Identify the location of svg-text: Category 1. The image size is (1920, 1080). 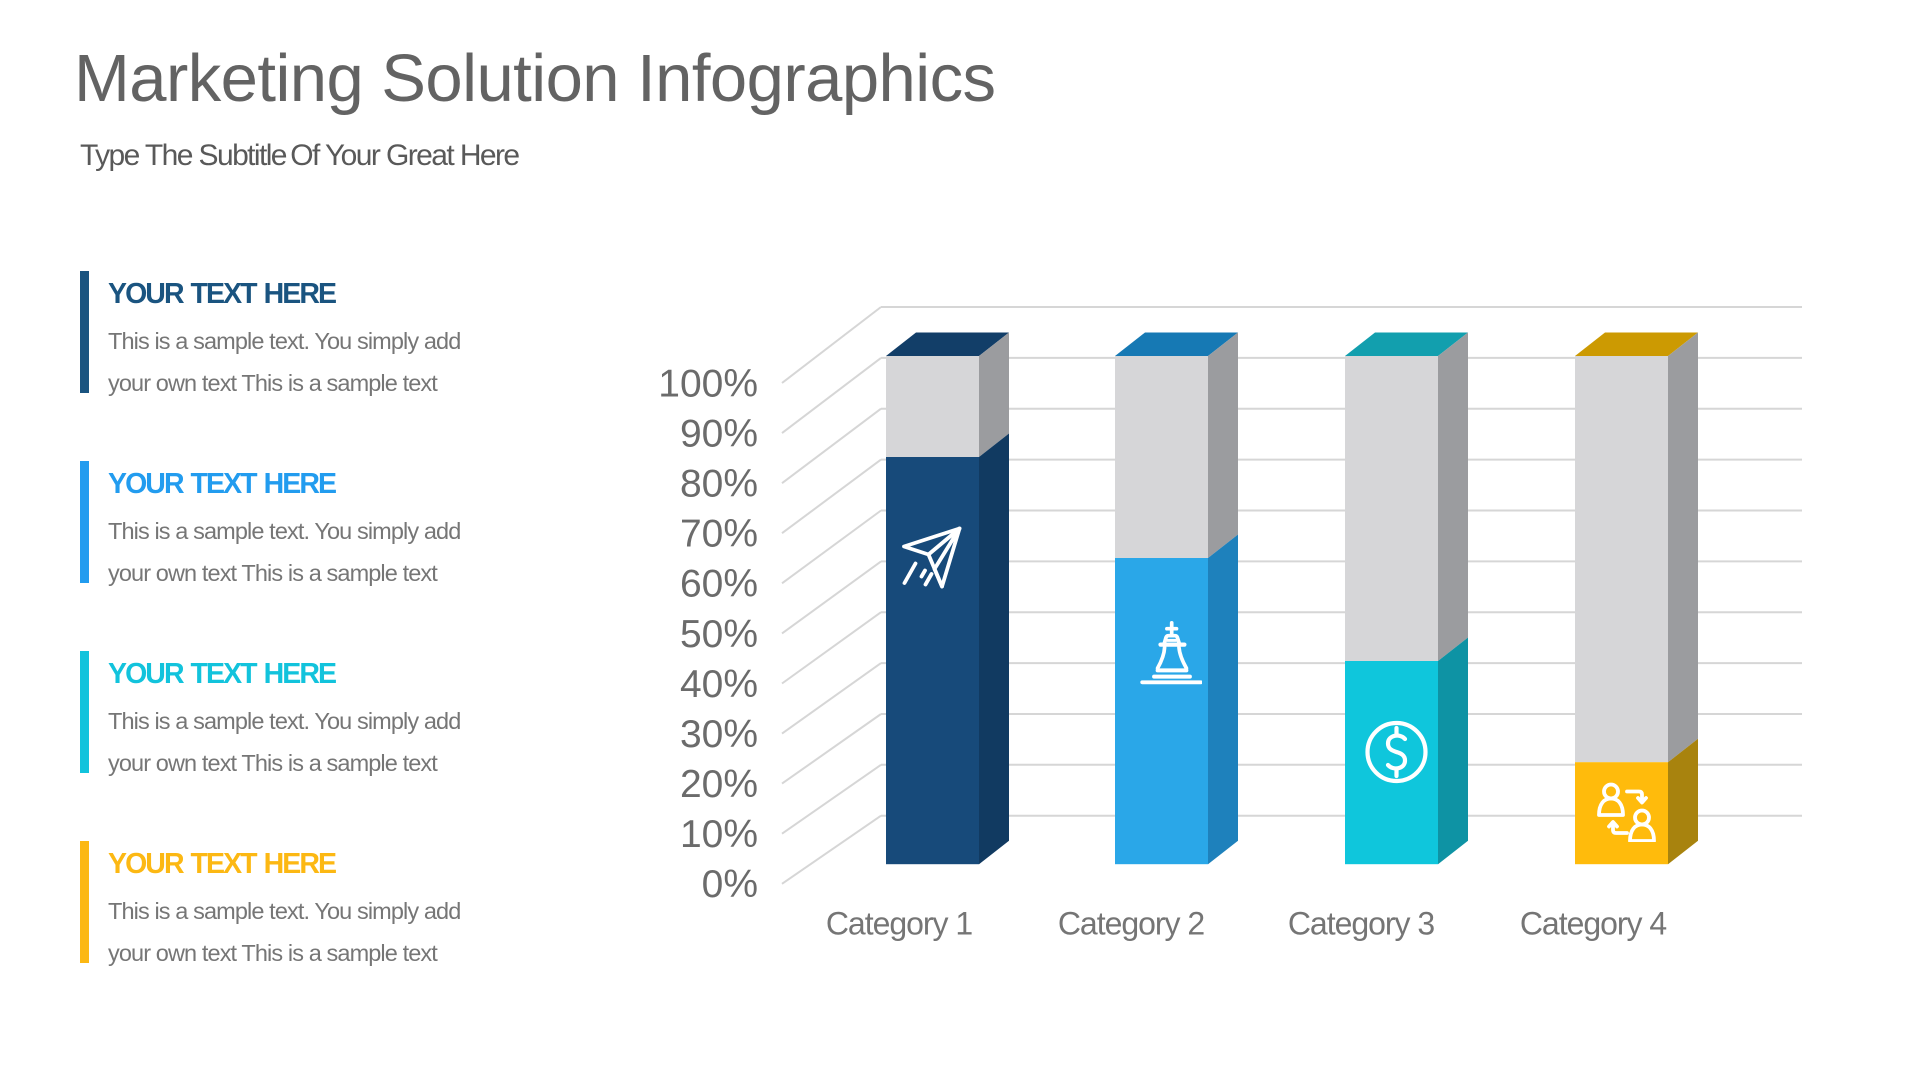
(899, 923).